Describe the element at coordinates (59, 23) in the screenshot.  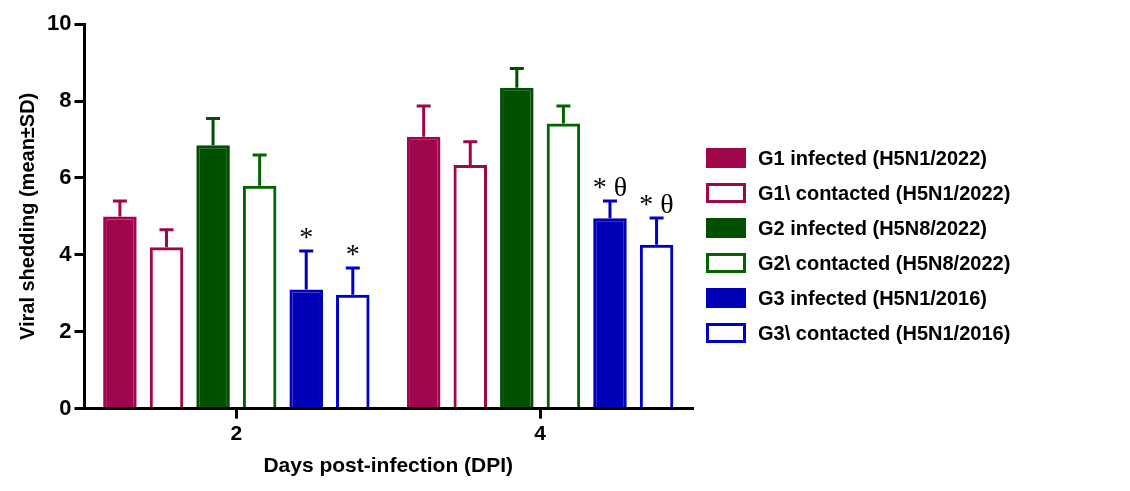
I see `y-tick-label: 10` at that location.